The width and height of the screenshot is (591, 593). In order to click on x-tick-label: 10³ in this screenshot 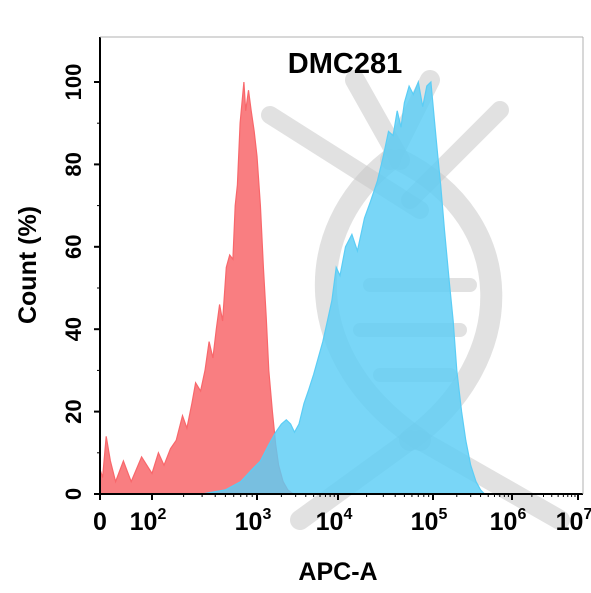, I will do `click(253, 521)`.